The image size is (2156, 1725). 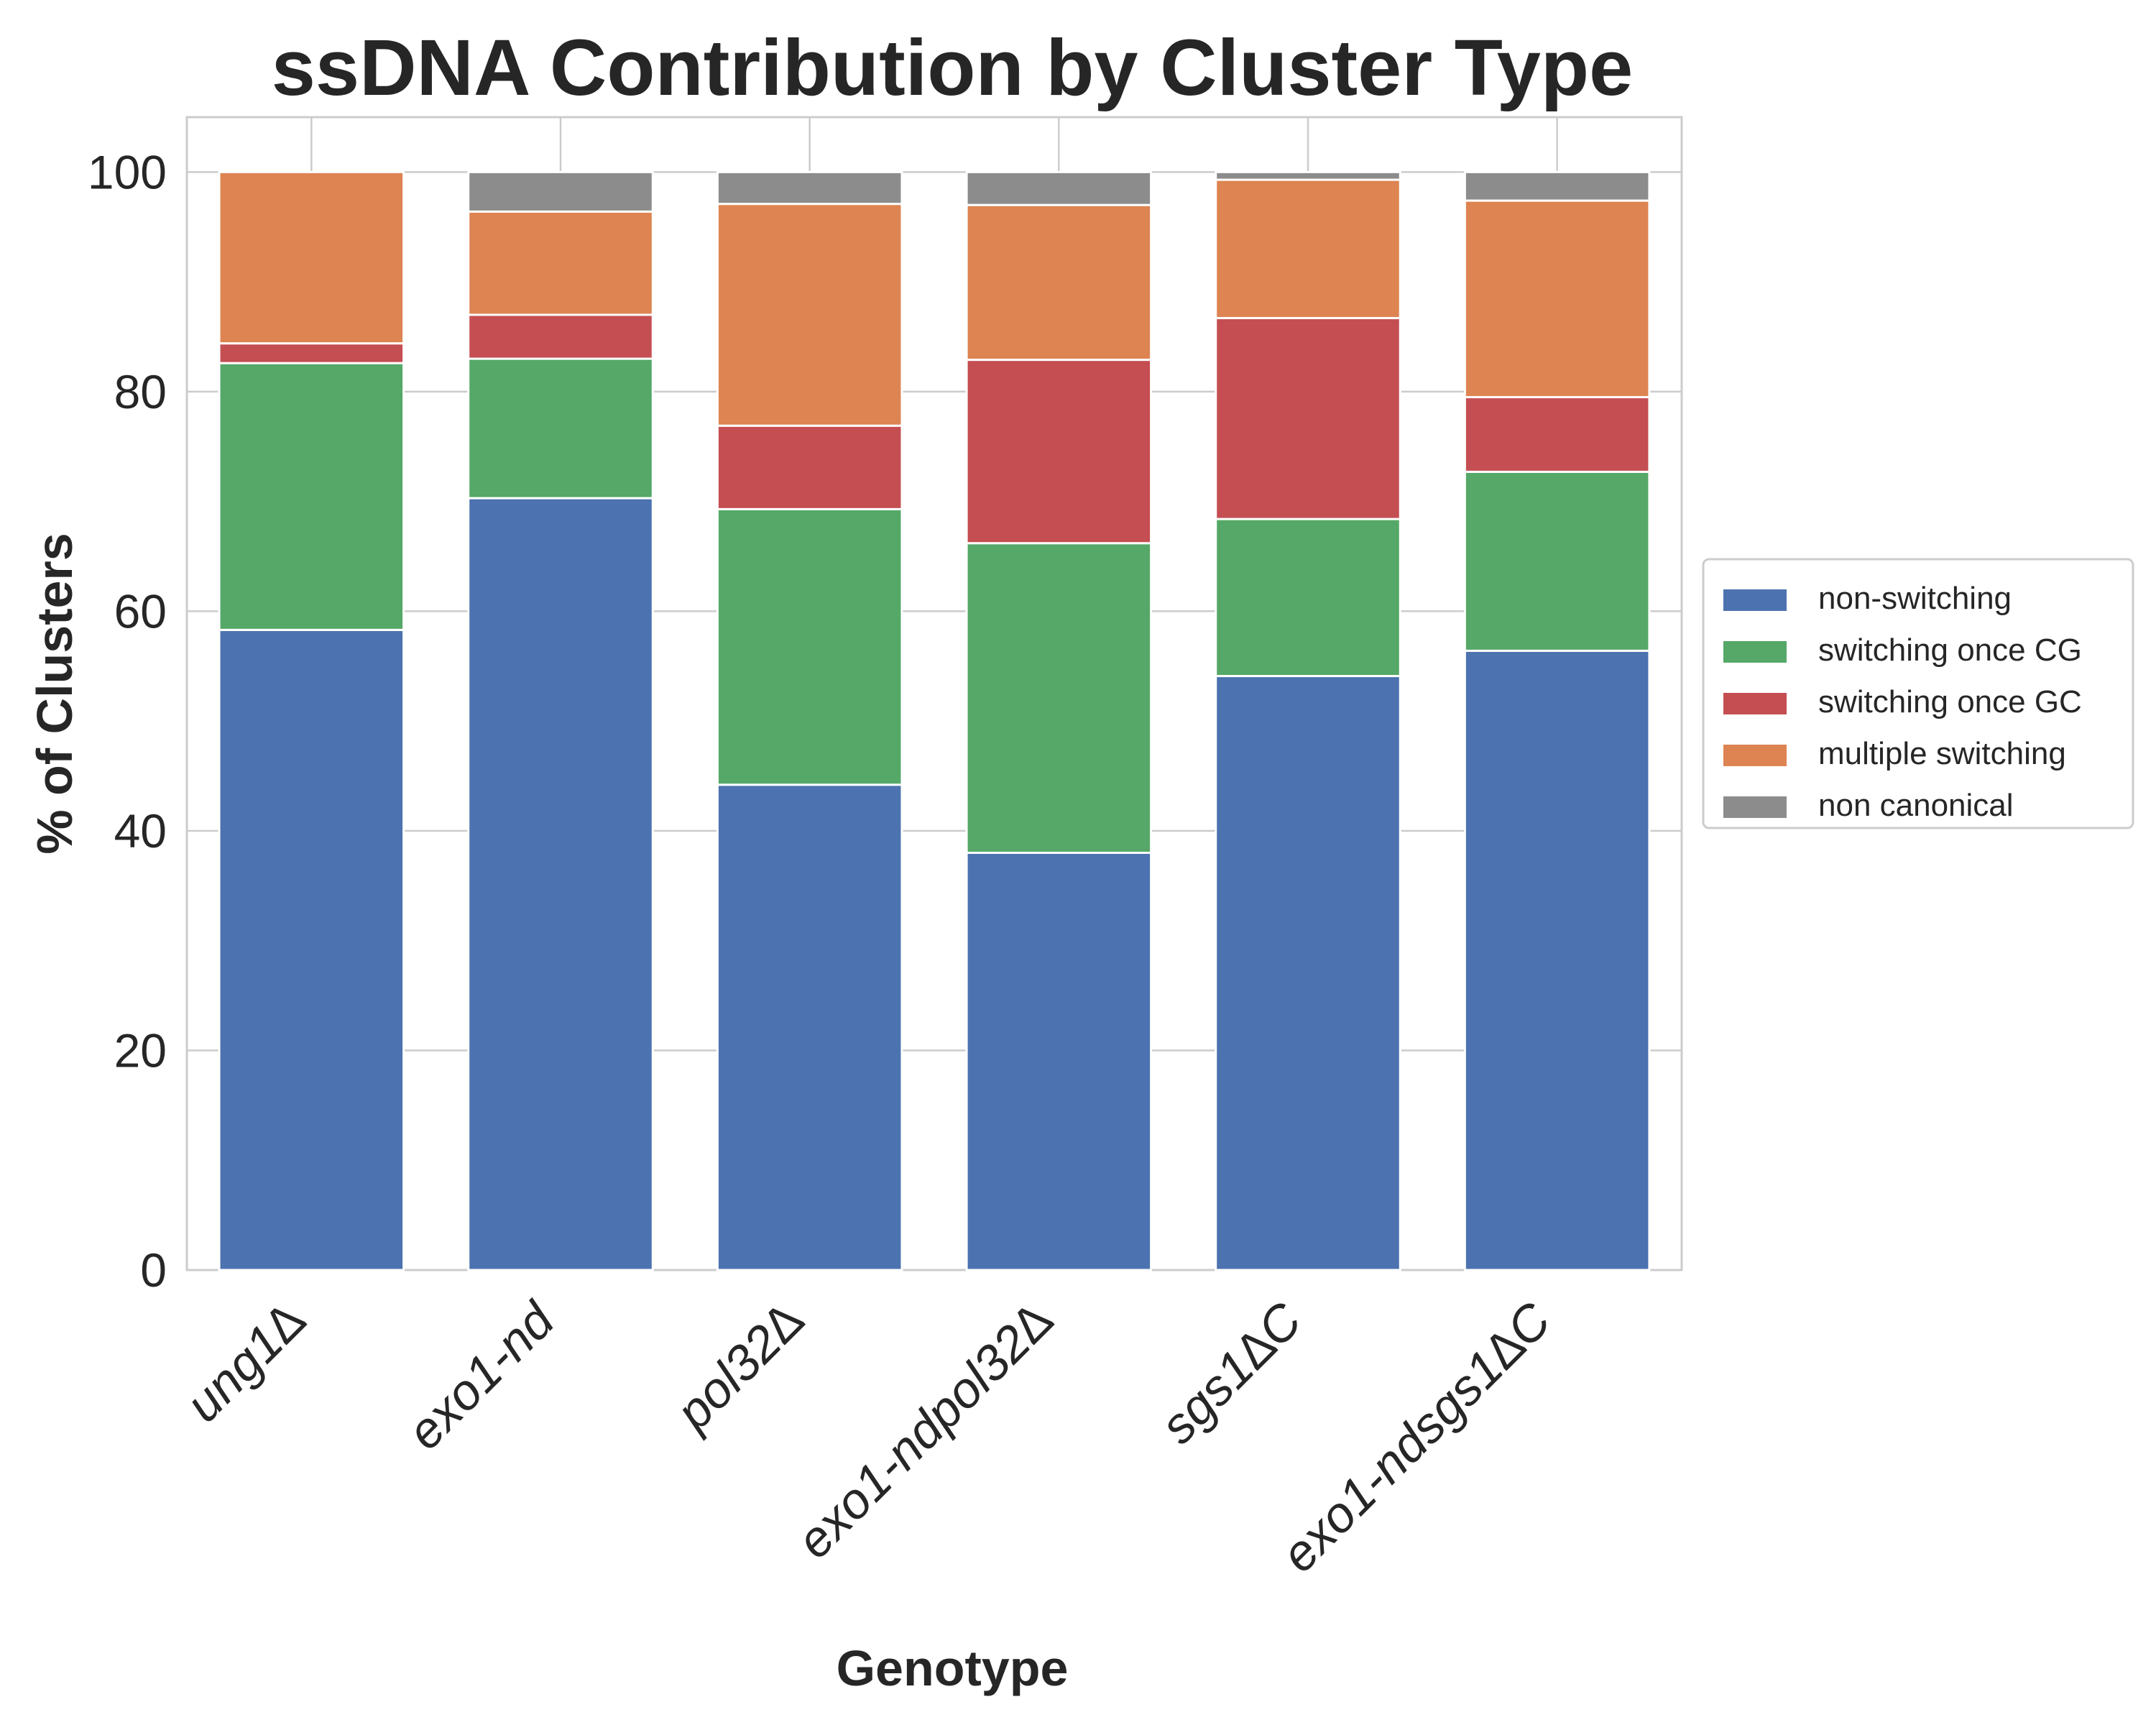 I want to click on y-tick-label: 80, so click(x=140, y=391).